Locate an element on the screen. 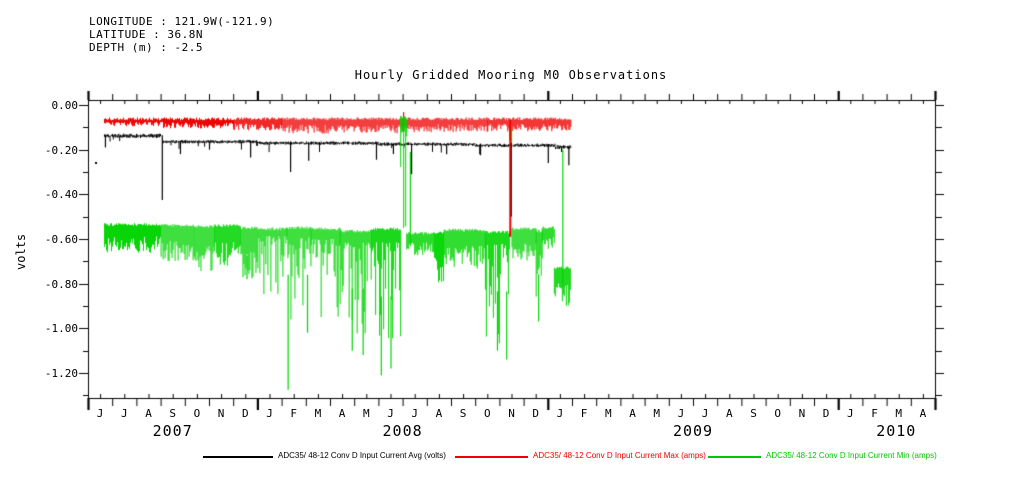  y-tick-label: -0.80 is located at coordinates (61, 284).